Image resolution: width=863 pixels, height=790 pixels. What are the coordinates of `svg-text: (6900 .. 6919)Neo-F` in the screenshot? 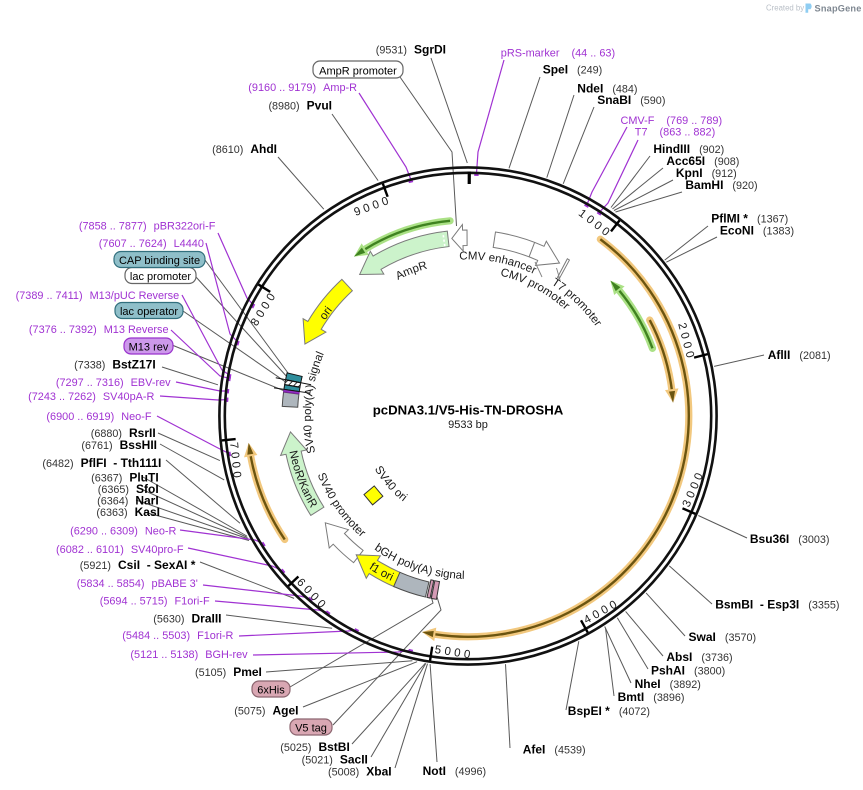 It's located at (98, 417).